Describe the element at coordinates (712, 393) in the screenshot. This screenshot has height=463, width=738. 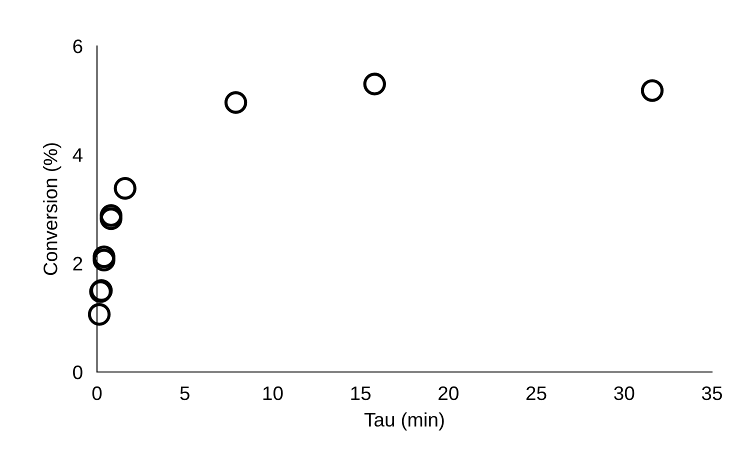
I see `x-tick-label: 35` at that location.